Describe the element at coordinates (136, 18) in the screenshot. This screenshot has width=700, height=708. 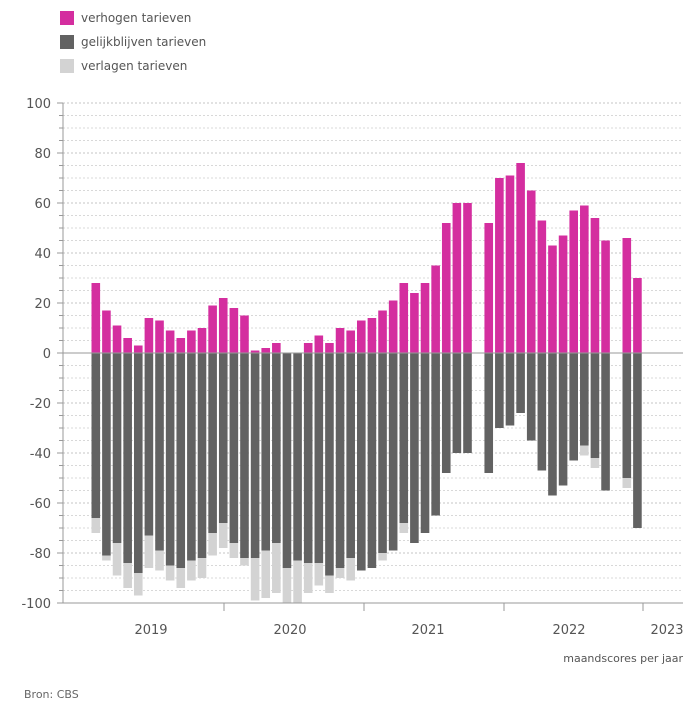
I see `legend-label-verhogen: verhogen tarieven` at that location.